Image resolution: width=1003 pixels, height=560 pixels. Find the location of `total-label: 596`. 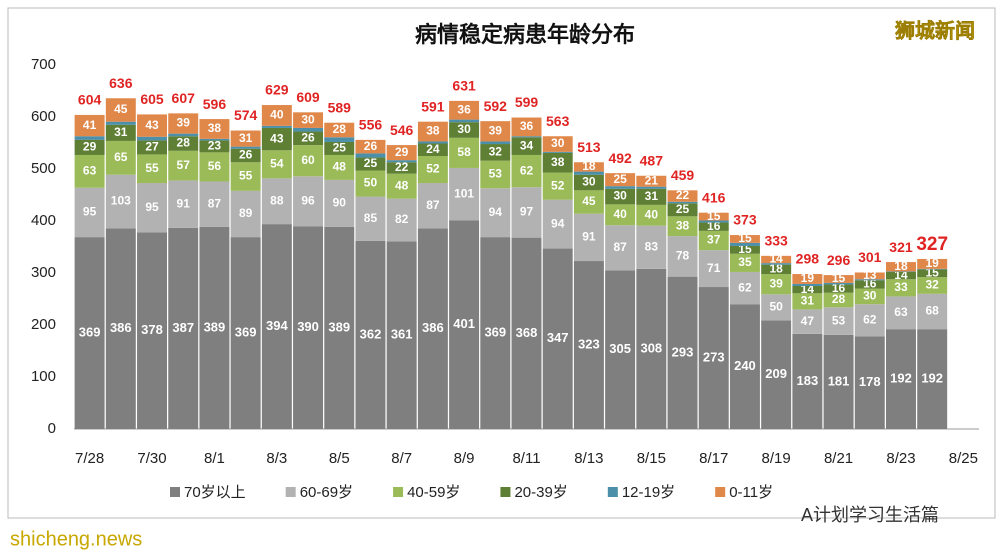

total-label: 596 is located at coordinates (215, 104).